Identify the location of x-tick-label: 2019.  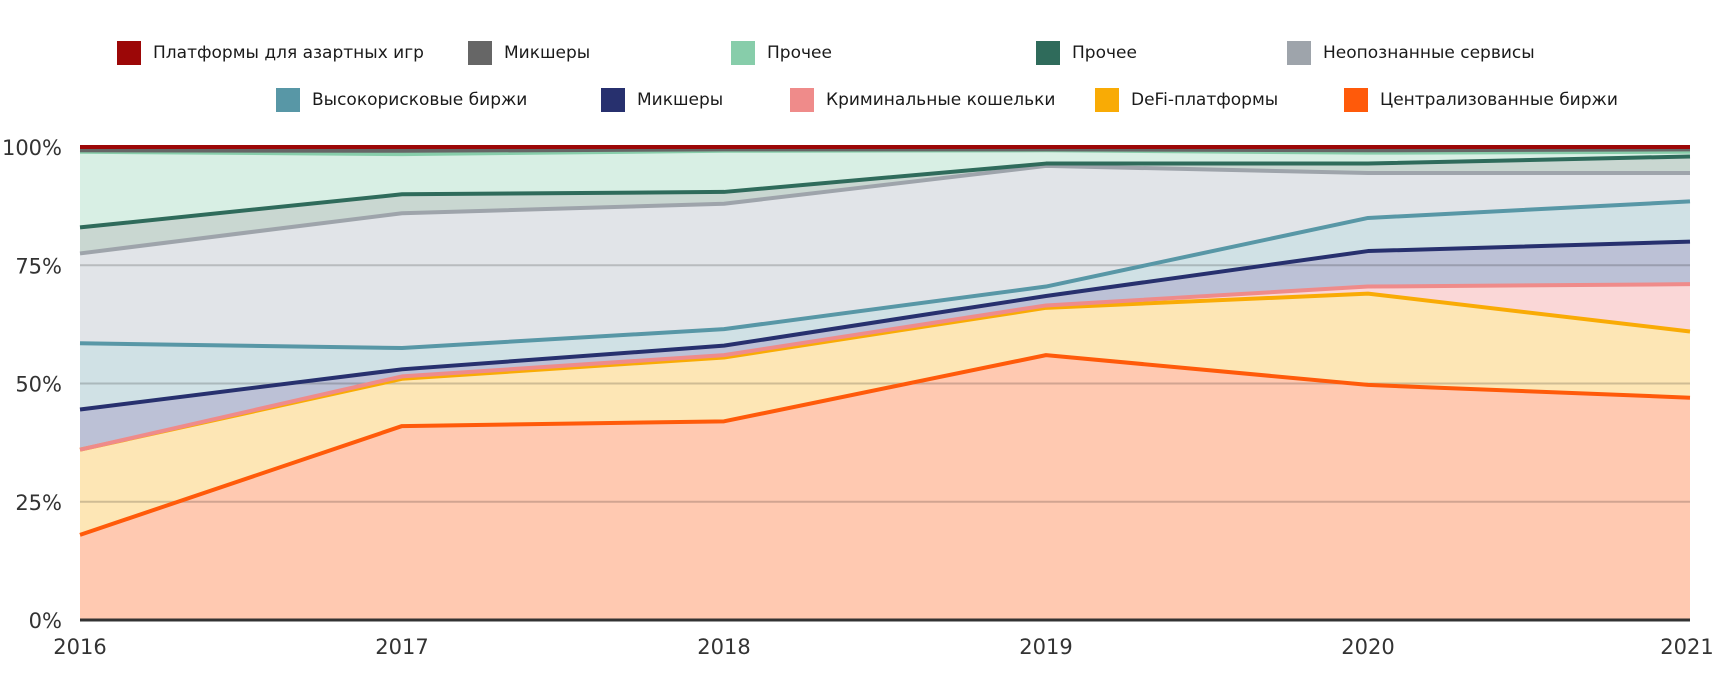
(1045, 647).